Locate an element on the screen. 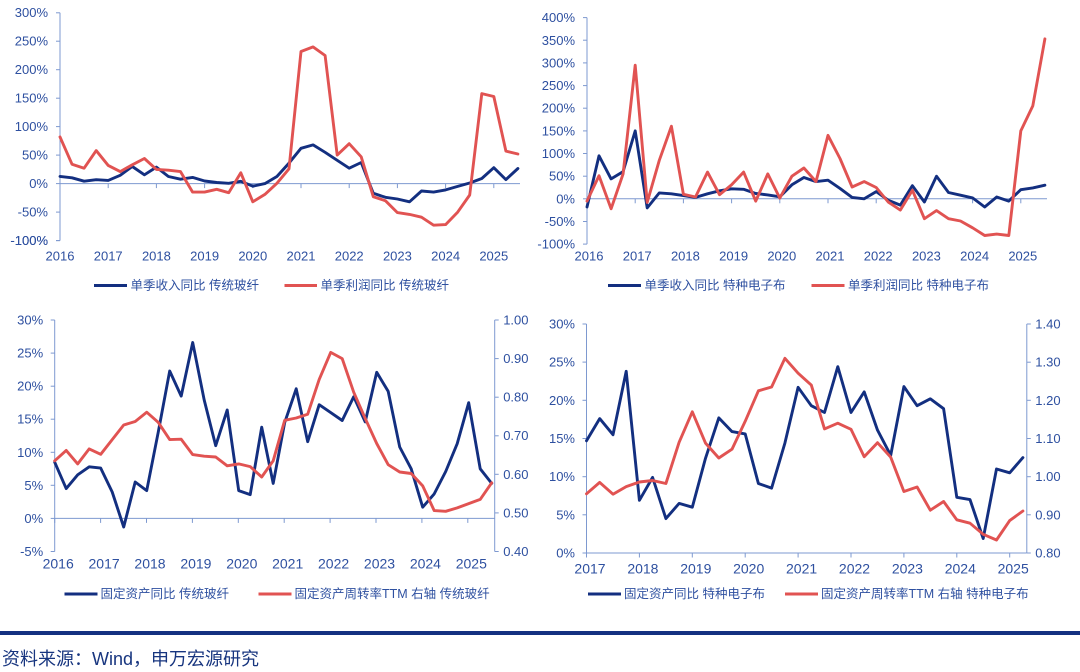 Image resolution: width=1080 pixels, height=672 pixels. svg-text: 400% is located at coordinates (559, 17).